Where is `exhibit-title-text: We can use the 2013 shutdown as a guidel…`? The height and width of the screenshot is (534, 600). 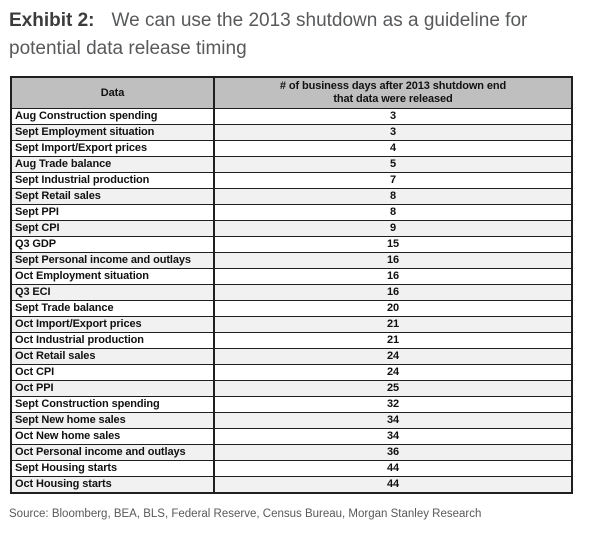
exhibit-title-text: We can use the 2013 shutdown as a guidel… is located at coordinates (268, 34).